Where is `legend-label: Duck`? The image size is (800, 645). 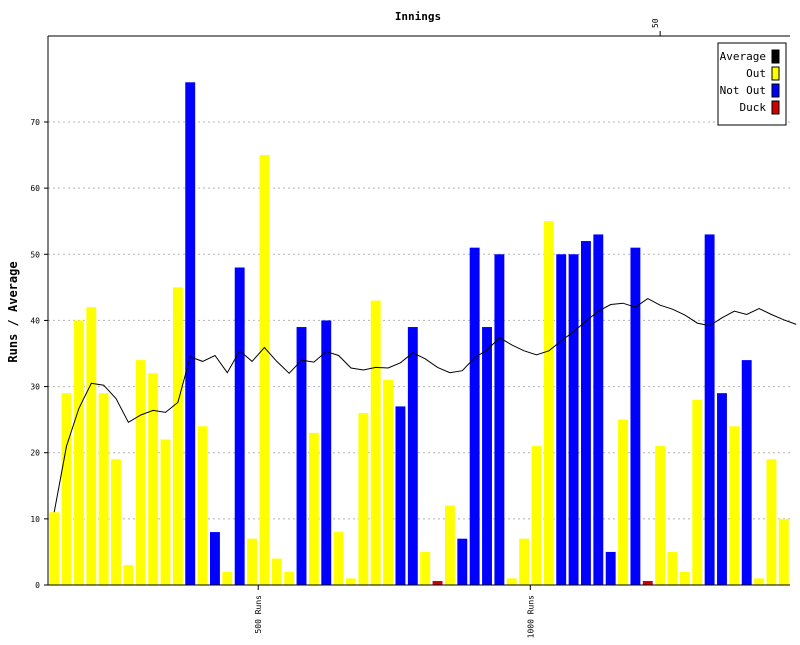 legend-label: Duck is located at coordinates (753, 107).